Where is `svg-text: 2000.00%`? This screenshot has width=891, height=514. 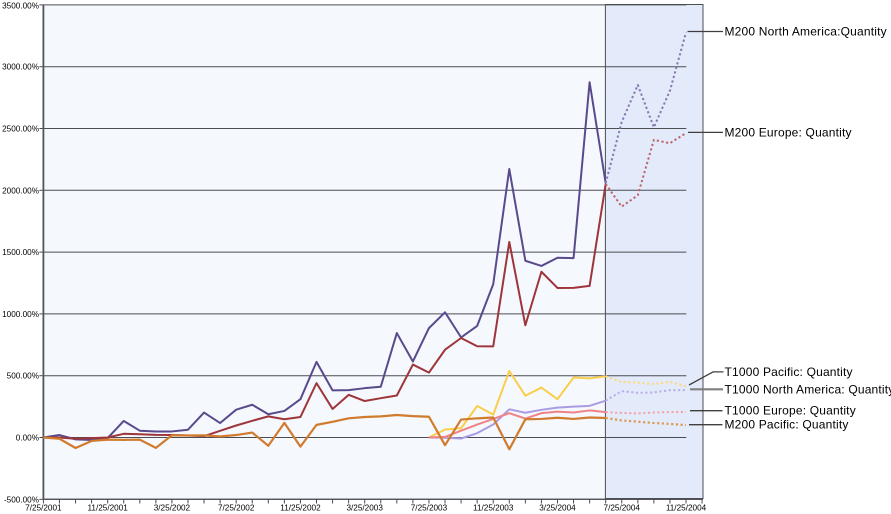
svg-text: 2000.00% is located at coordinates (20, 190).